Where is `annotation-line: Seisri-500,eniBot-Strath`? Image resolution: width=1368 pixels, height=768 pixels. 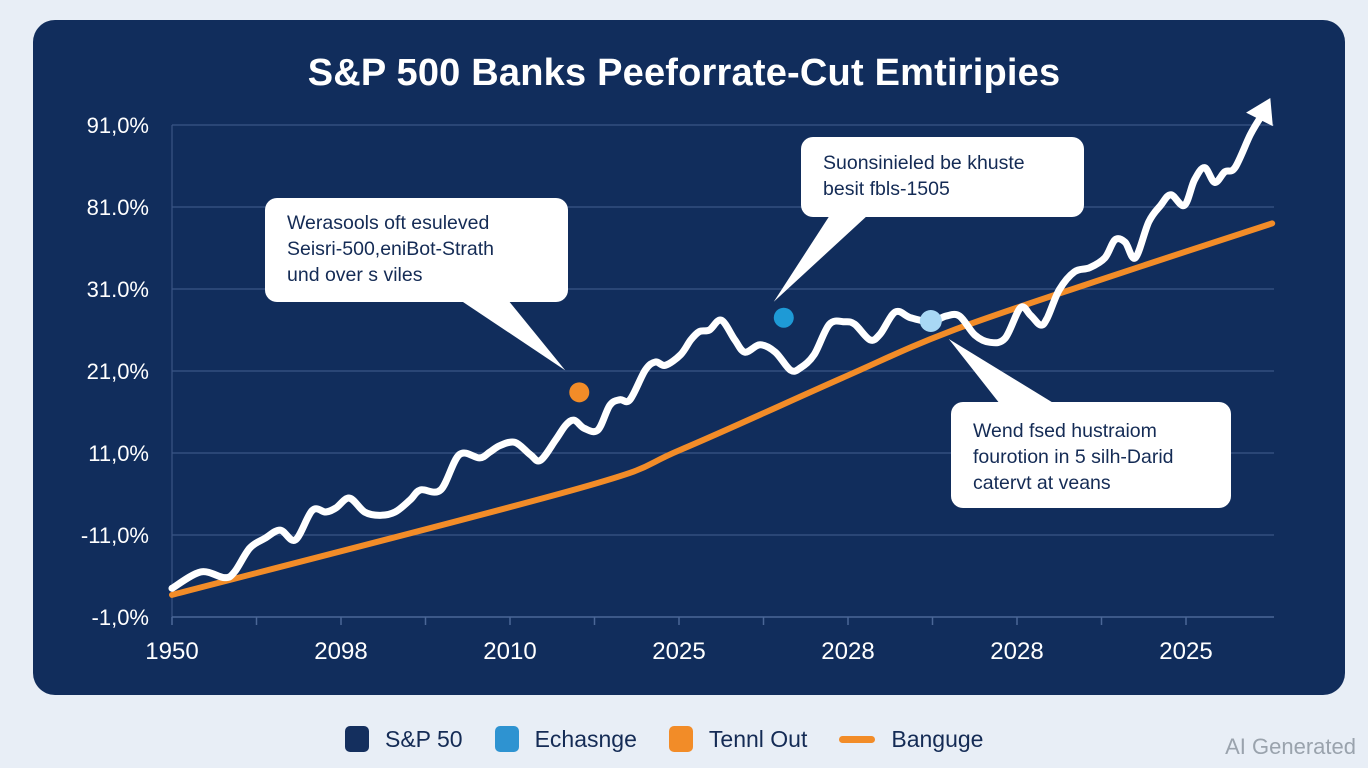 annotation-line: Seisri-500,eniBot-Strath is located at coordinates (391, 249).